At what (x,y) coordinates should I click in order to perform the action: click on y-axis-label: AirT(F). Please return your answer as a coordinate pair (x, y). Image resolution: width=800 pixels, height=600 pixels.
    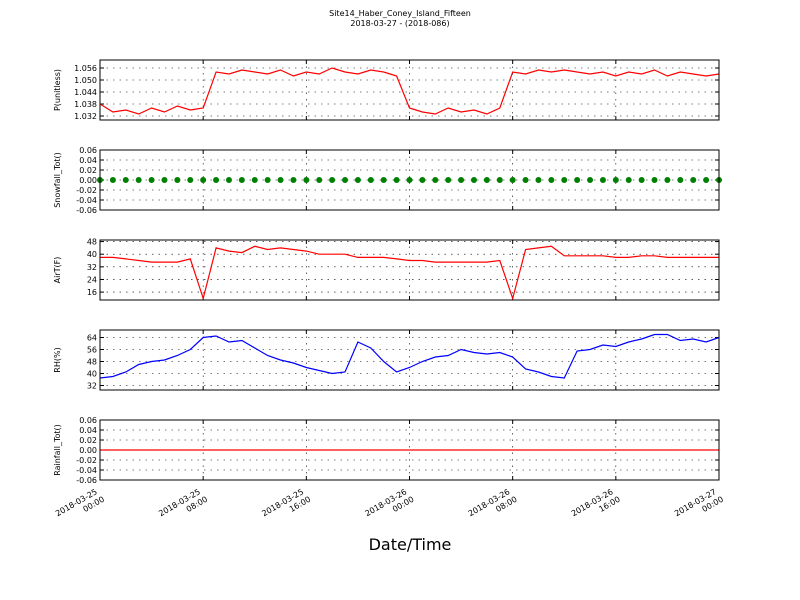
    Looking at the image, I should click on (57, 270).